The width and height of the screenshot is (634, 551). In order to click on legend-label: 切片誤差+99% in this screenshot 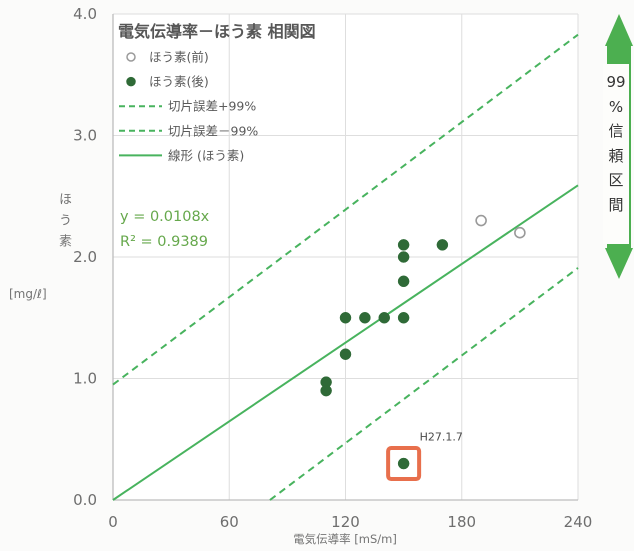, I will do `click(212, 106)`.